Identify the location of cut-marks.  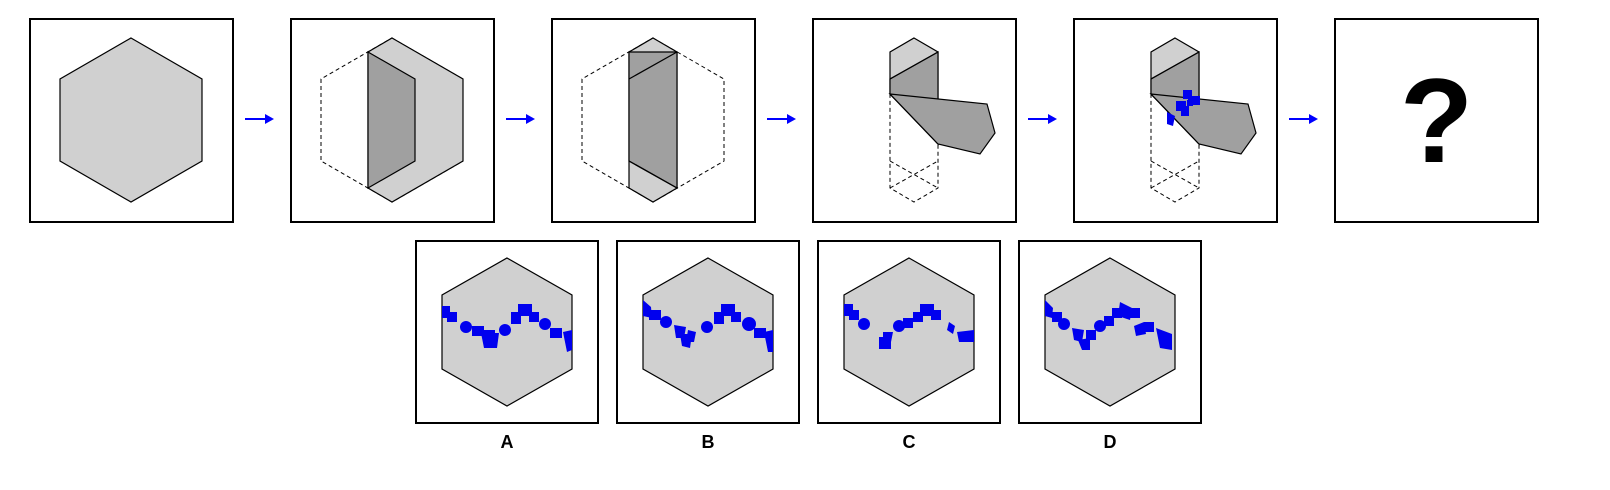
(1183, 108).